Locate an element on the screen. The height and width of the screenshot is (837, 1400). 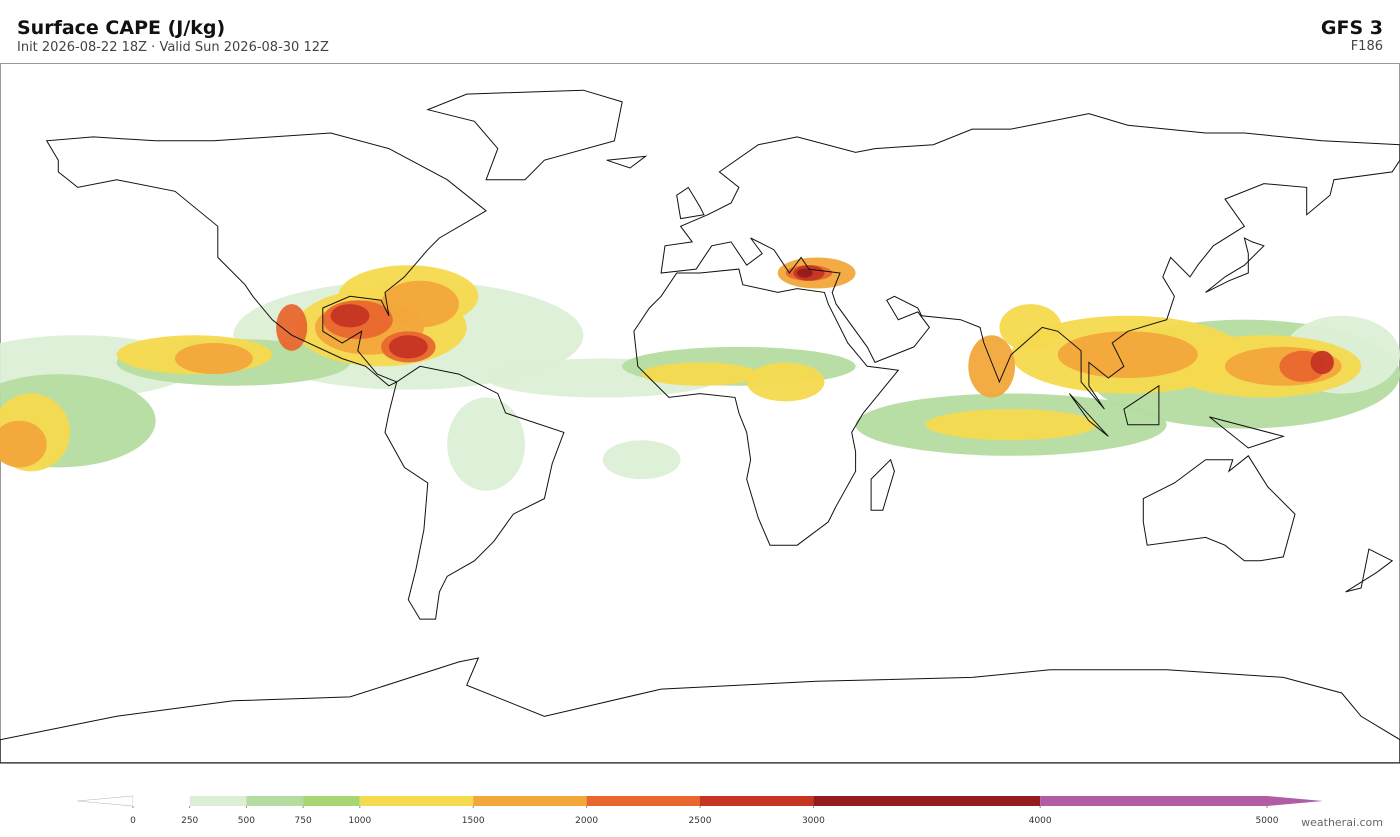
colorbar: 0 250 500 750 1000 1500 2000 2500 3000 4000 5000 is located at coordinates (699, 810).